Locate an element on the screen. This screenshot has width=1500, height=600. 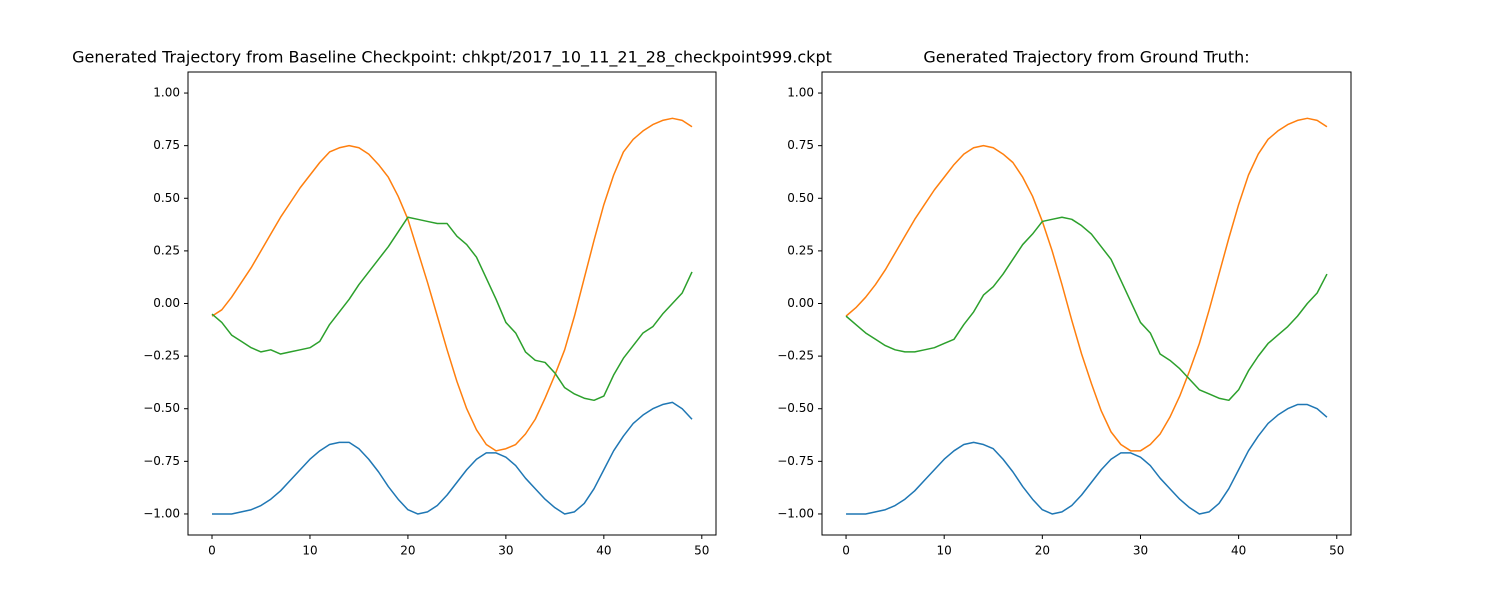
chart-title: Generated Trajectory from Ground Truth: is located at coordinates (1086, 57).